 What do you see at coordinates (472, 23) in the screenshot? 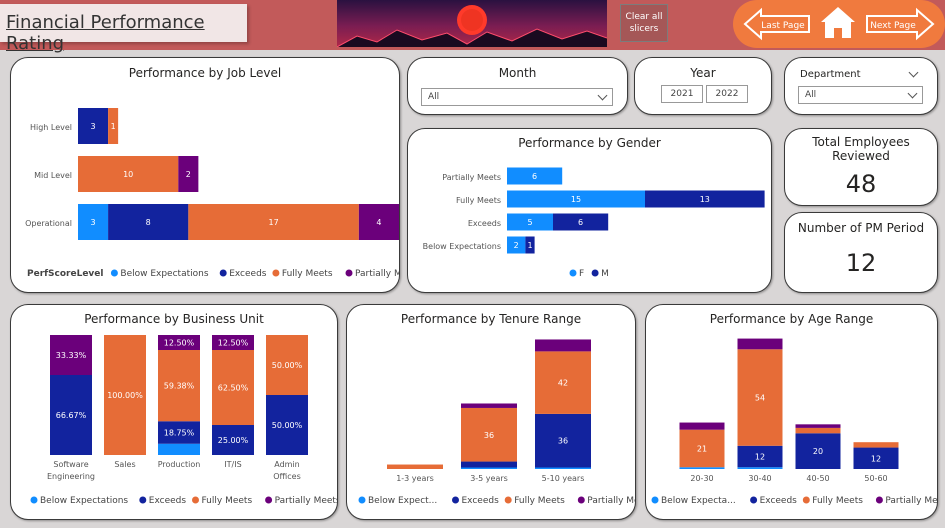
I see `banner-image` at bounding box center [472, 23].